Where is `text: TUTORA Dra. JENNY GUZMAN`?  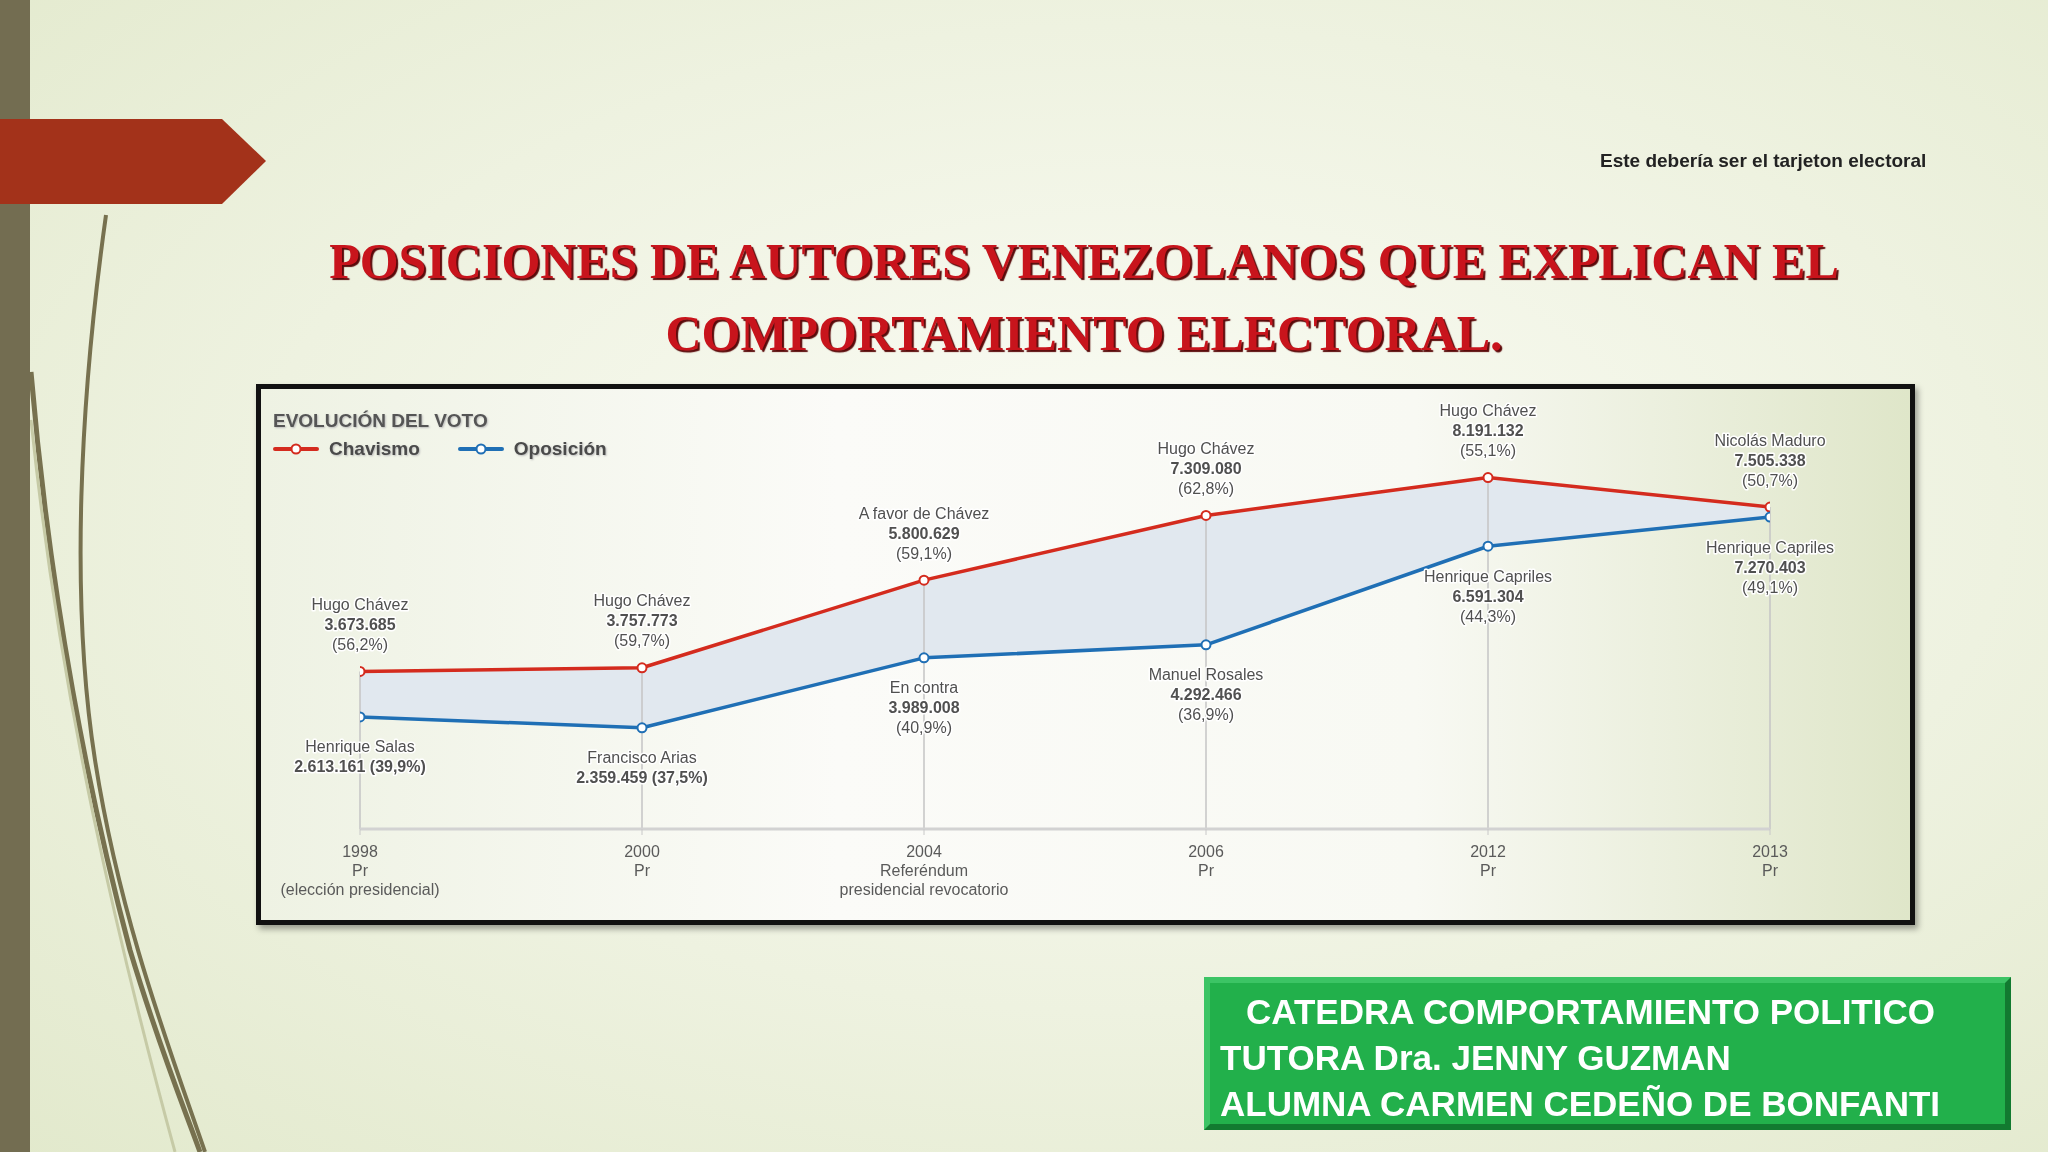 text: TUTORA Dra. JENNY GUZMAN is located at coordinates (1476, 1058).